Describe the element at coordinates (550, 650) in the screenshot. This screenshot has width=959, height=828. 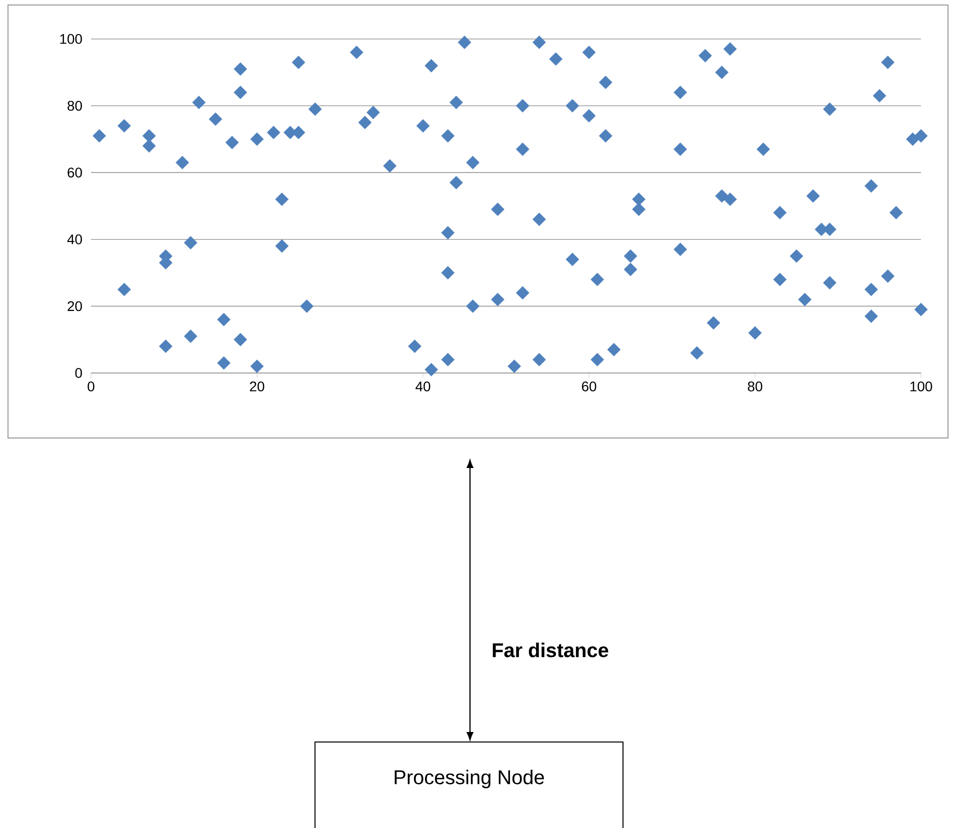
I see `text: Far distance` at that location.